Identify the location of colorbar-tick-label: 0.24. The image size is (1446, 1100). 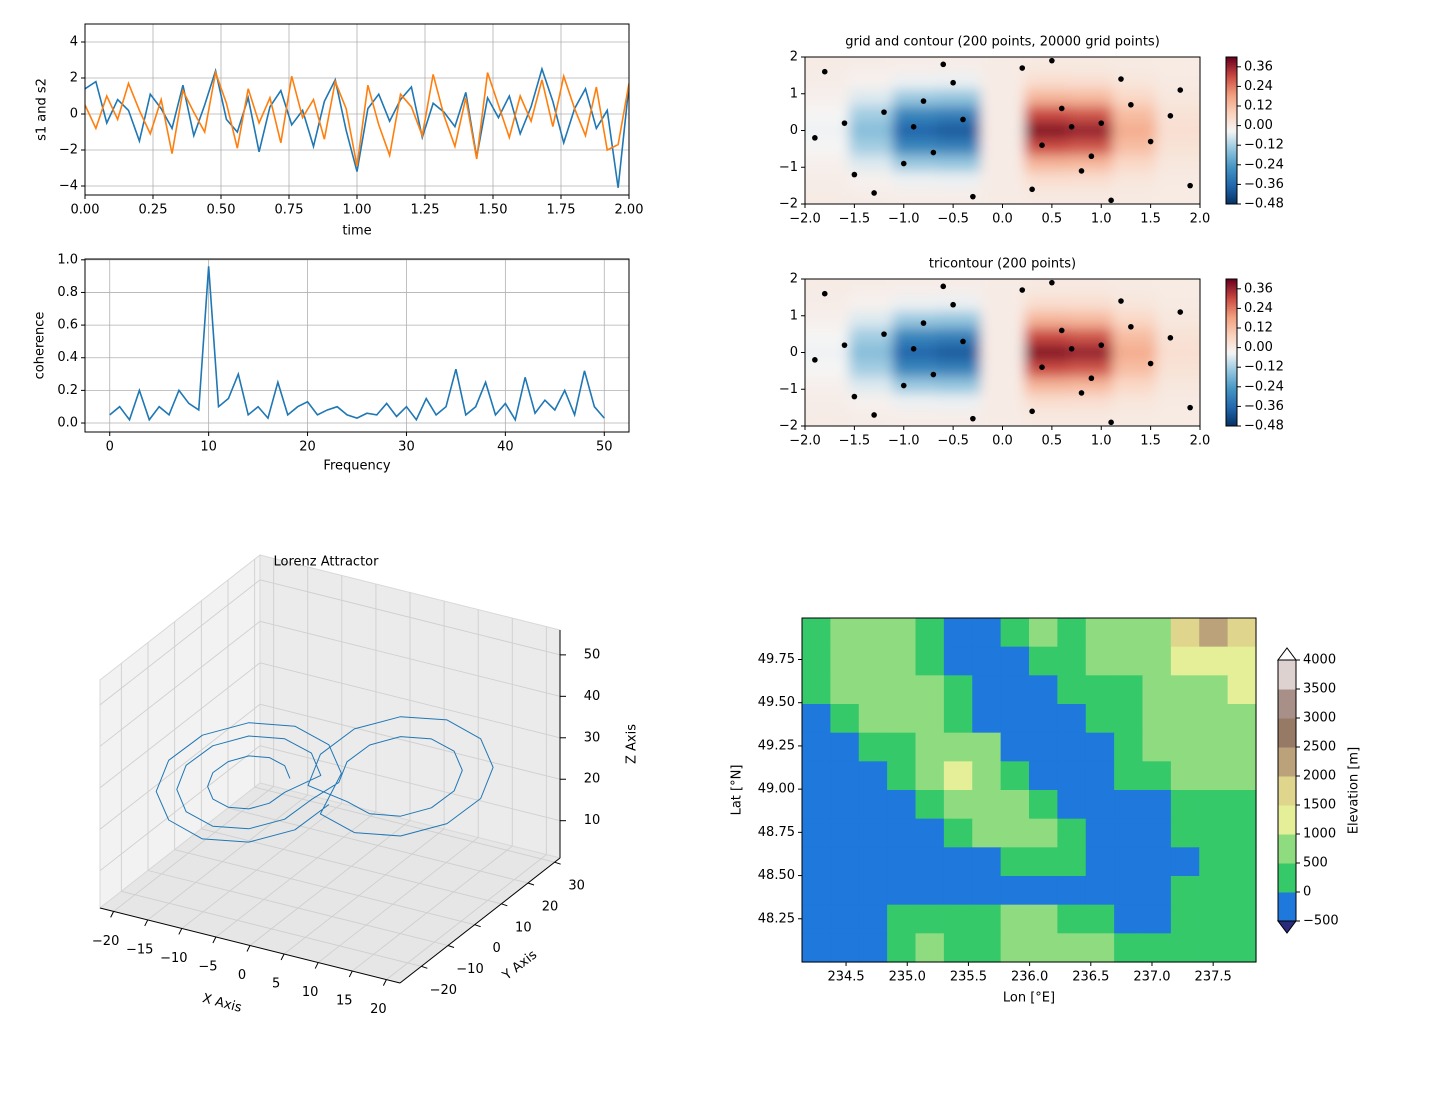
(1258, 86).